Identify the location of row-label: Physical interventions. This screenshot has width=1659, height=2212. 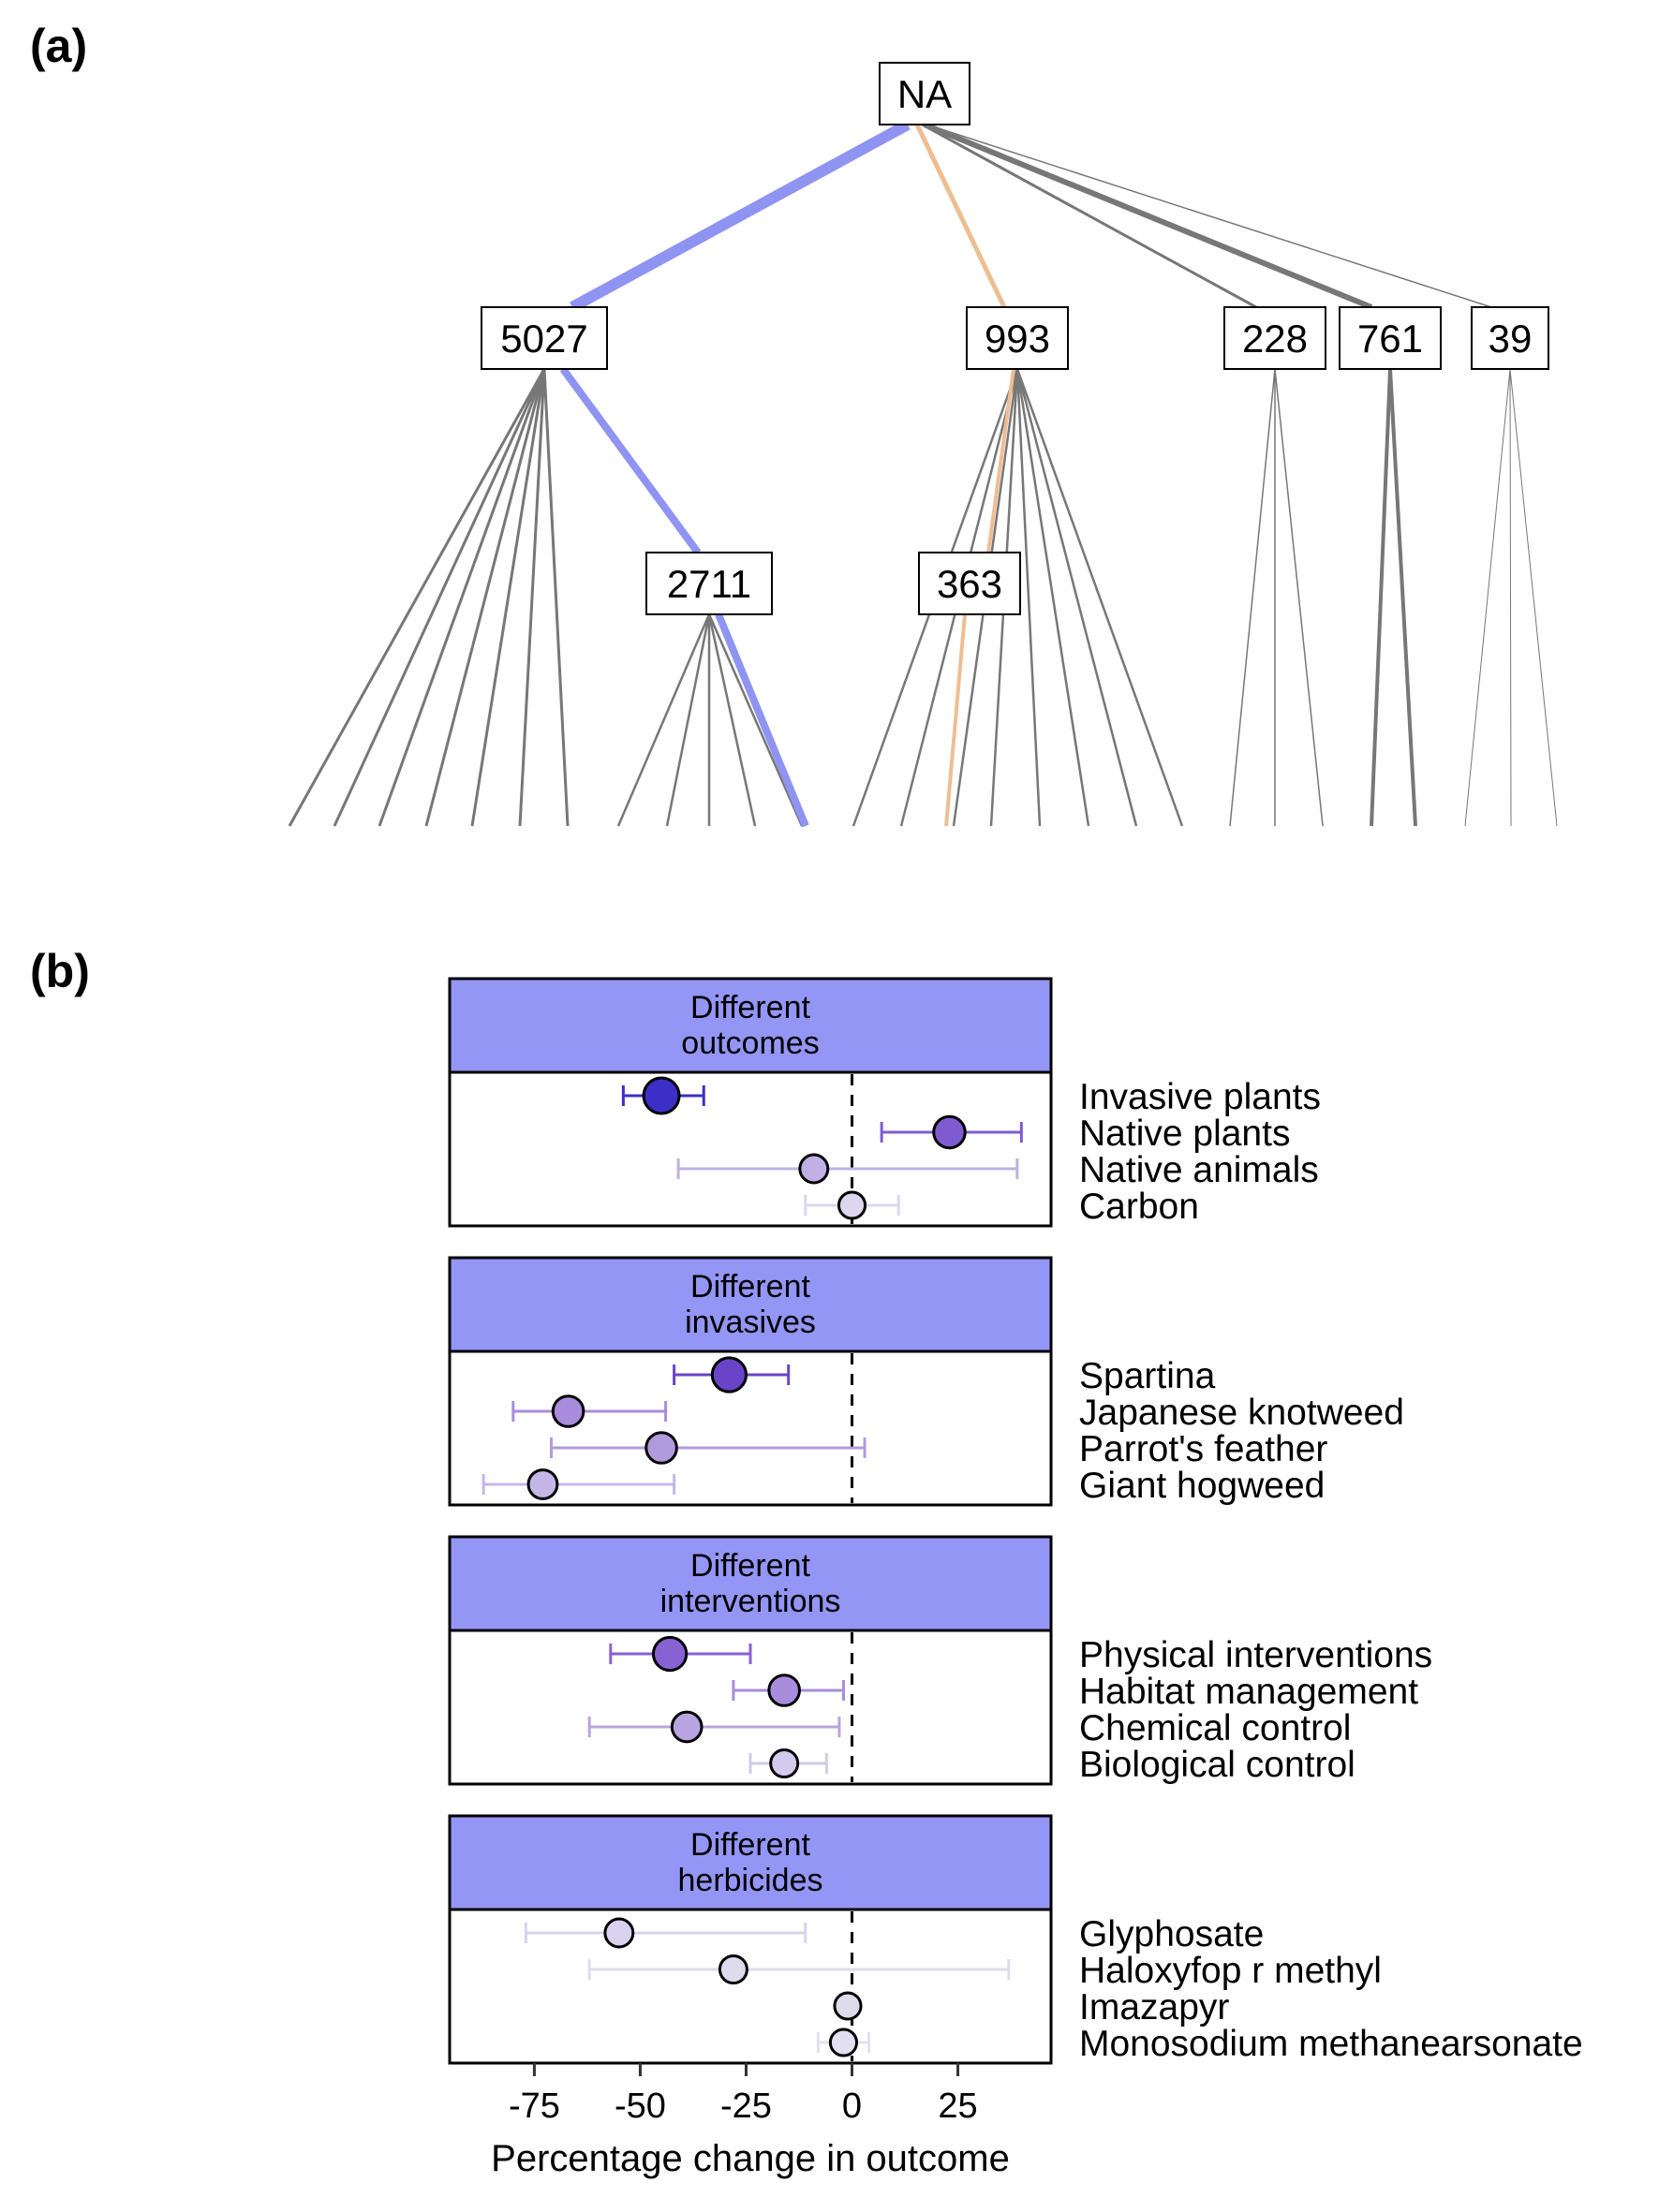
(1255, 1655).